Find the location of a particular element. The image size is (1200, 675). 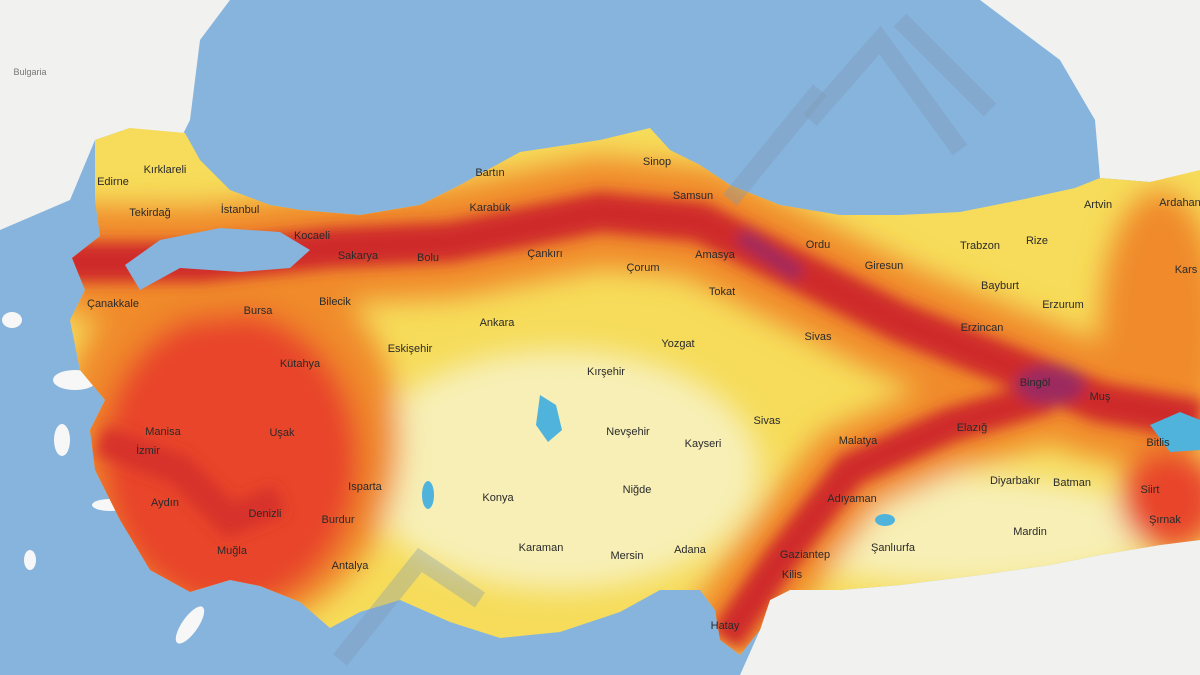

province-label: Kars is located at coordinates (1186, 270).